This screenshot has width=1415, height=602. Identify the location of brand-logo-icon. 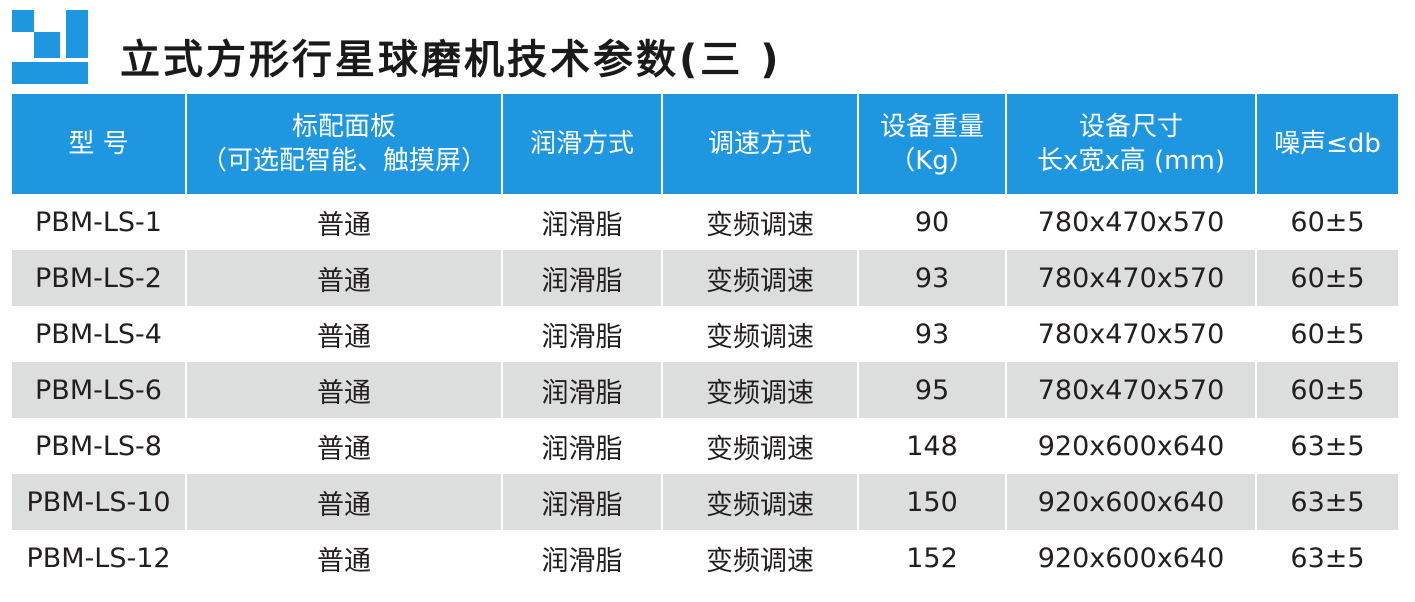
(50, 47).